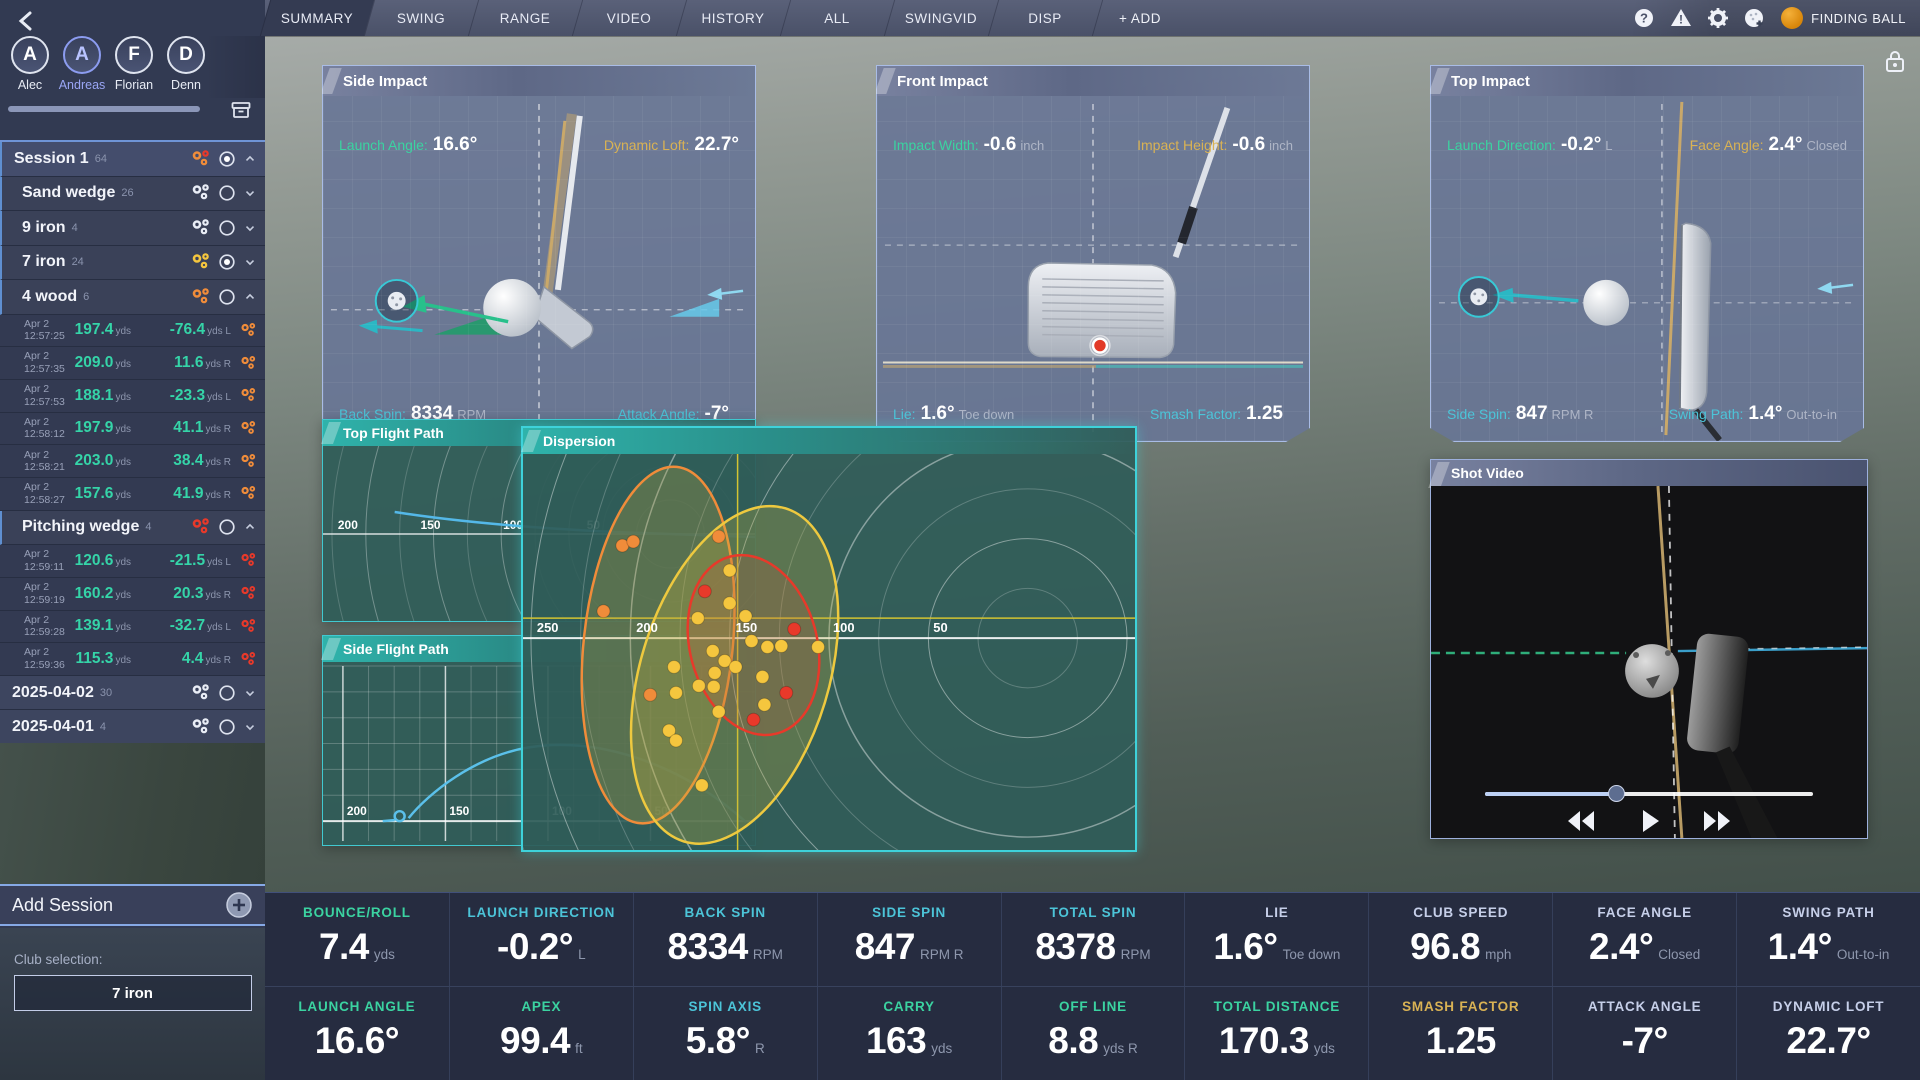 Image resolution: width=1920 pixels, height=1080 pixels. I want to click on impact-stat-label: Side Spin:, so click(1479, 414).